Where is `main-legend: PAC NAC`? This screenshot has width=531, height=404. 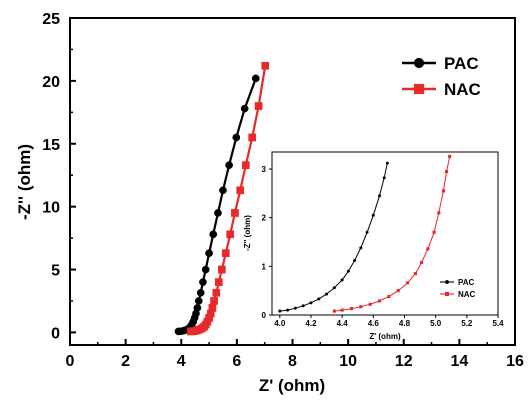
main-legend: PAC NAC is located at coordinates (441, 76).